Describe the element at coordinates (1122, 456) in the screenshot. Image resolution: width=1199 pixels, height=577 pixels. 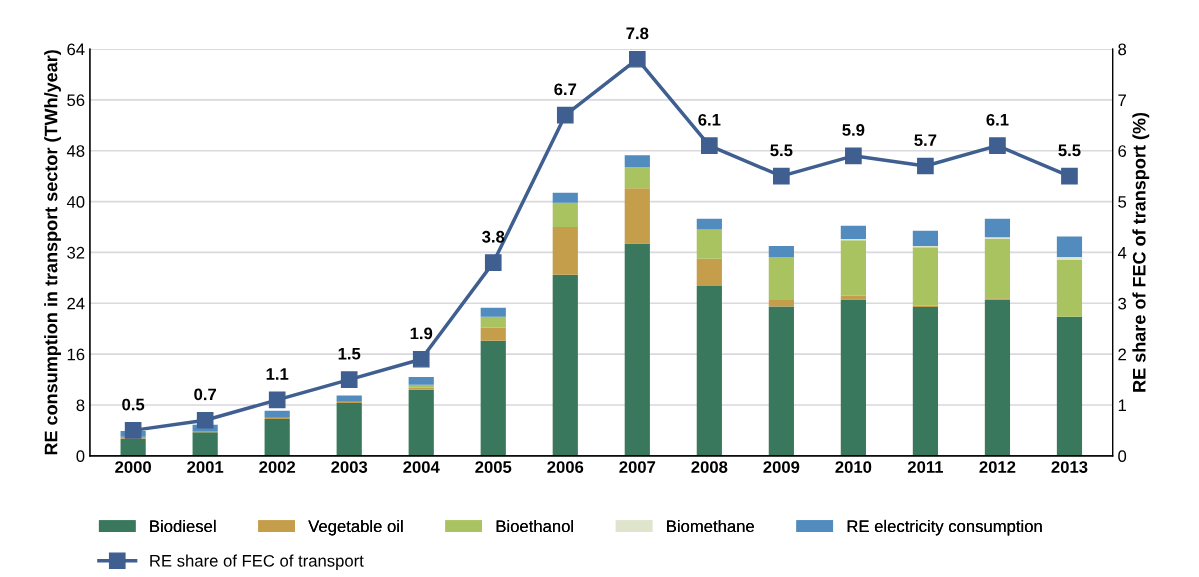
I see `y2-tick-label: 0` at that location.